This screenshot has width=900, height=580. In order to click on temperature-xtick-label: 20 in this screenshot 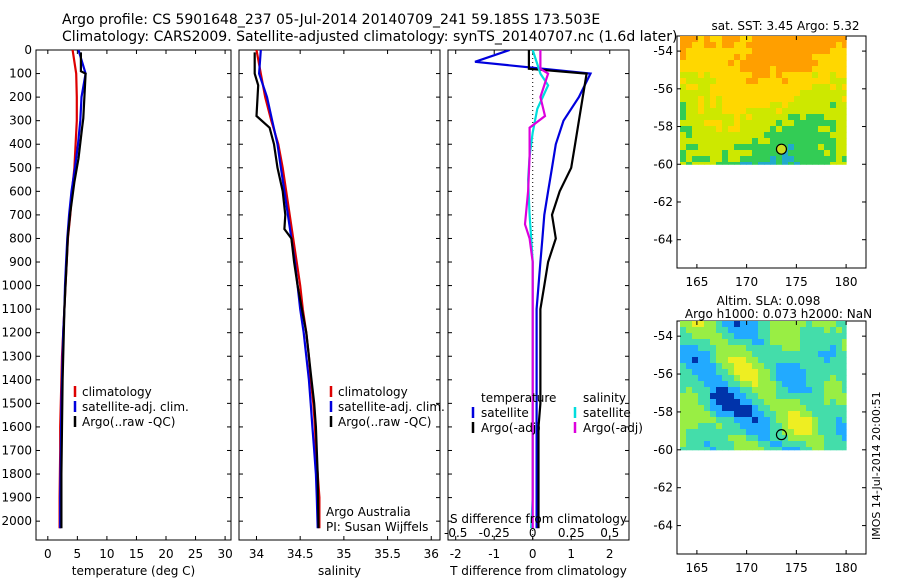, I will do `click(165, 554)`.